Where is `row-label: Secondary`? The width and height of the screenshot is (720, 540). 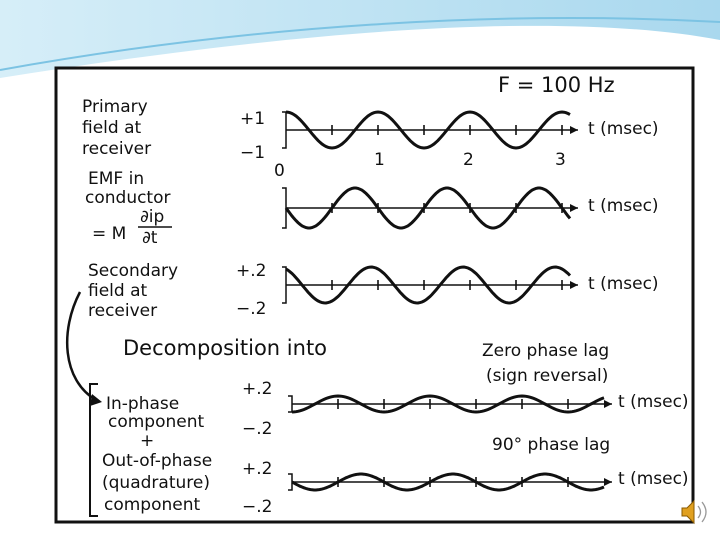
row-label: Secondary is located at coordinates (133, 271).